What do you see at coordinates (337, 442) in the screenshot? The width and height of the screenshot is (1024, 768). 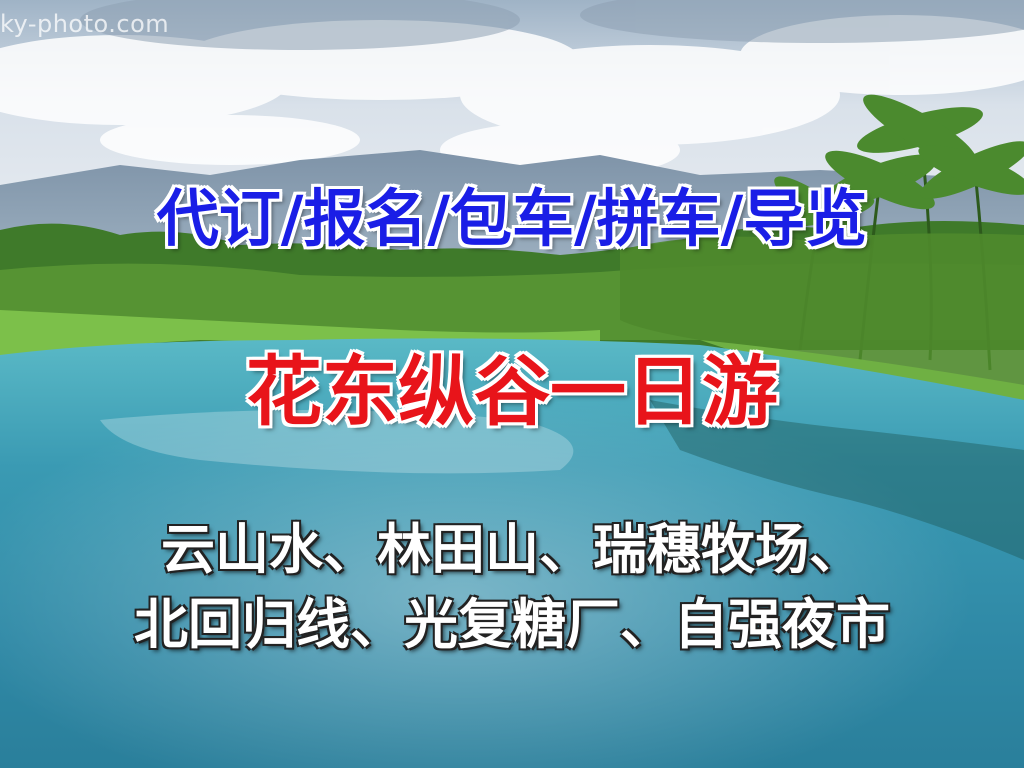 I see `cloud-reflection` at bounding box center [337, 442].